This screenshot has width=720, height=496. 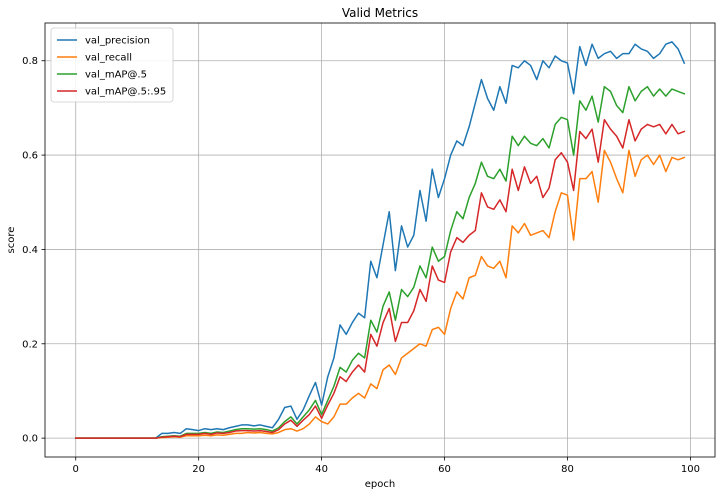 What do you see at coordinates (30, 156) in the screenshot?
I see `y-tick-label: 0.6` at bounding box center [30, 156].